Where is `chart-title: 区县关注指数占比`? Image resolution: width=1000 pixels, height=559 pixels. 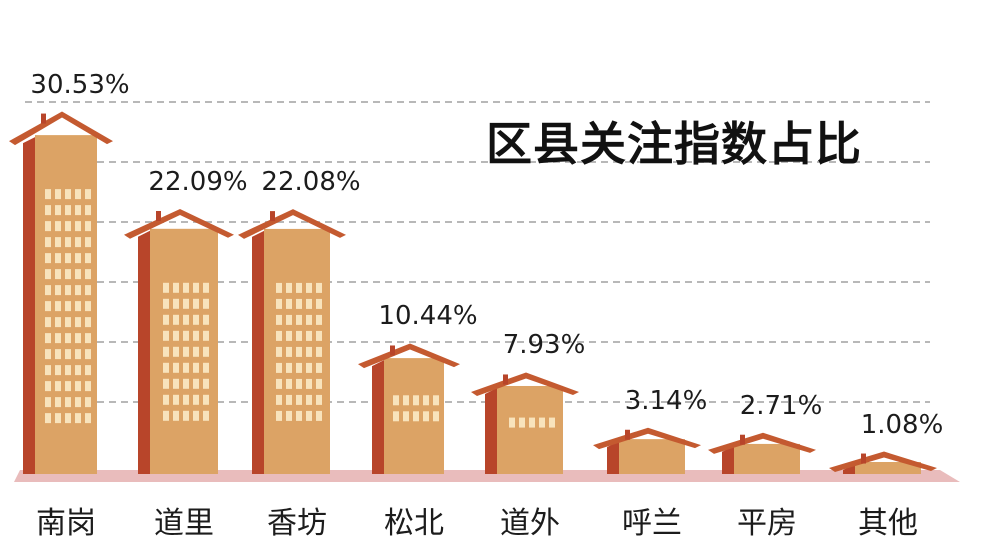 chart-title: 区县关注指数占比 is located at coordinates (674, 144).